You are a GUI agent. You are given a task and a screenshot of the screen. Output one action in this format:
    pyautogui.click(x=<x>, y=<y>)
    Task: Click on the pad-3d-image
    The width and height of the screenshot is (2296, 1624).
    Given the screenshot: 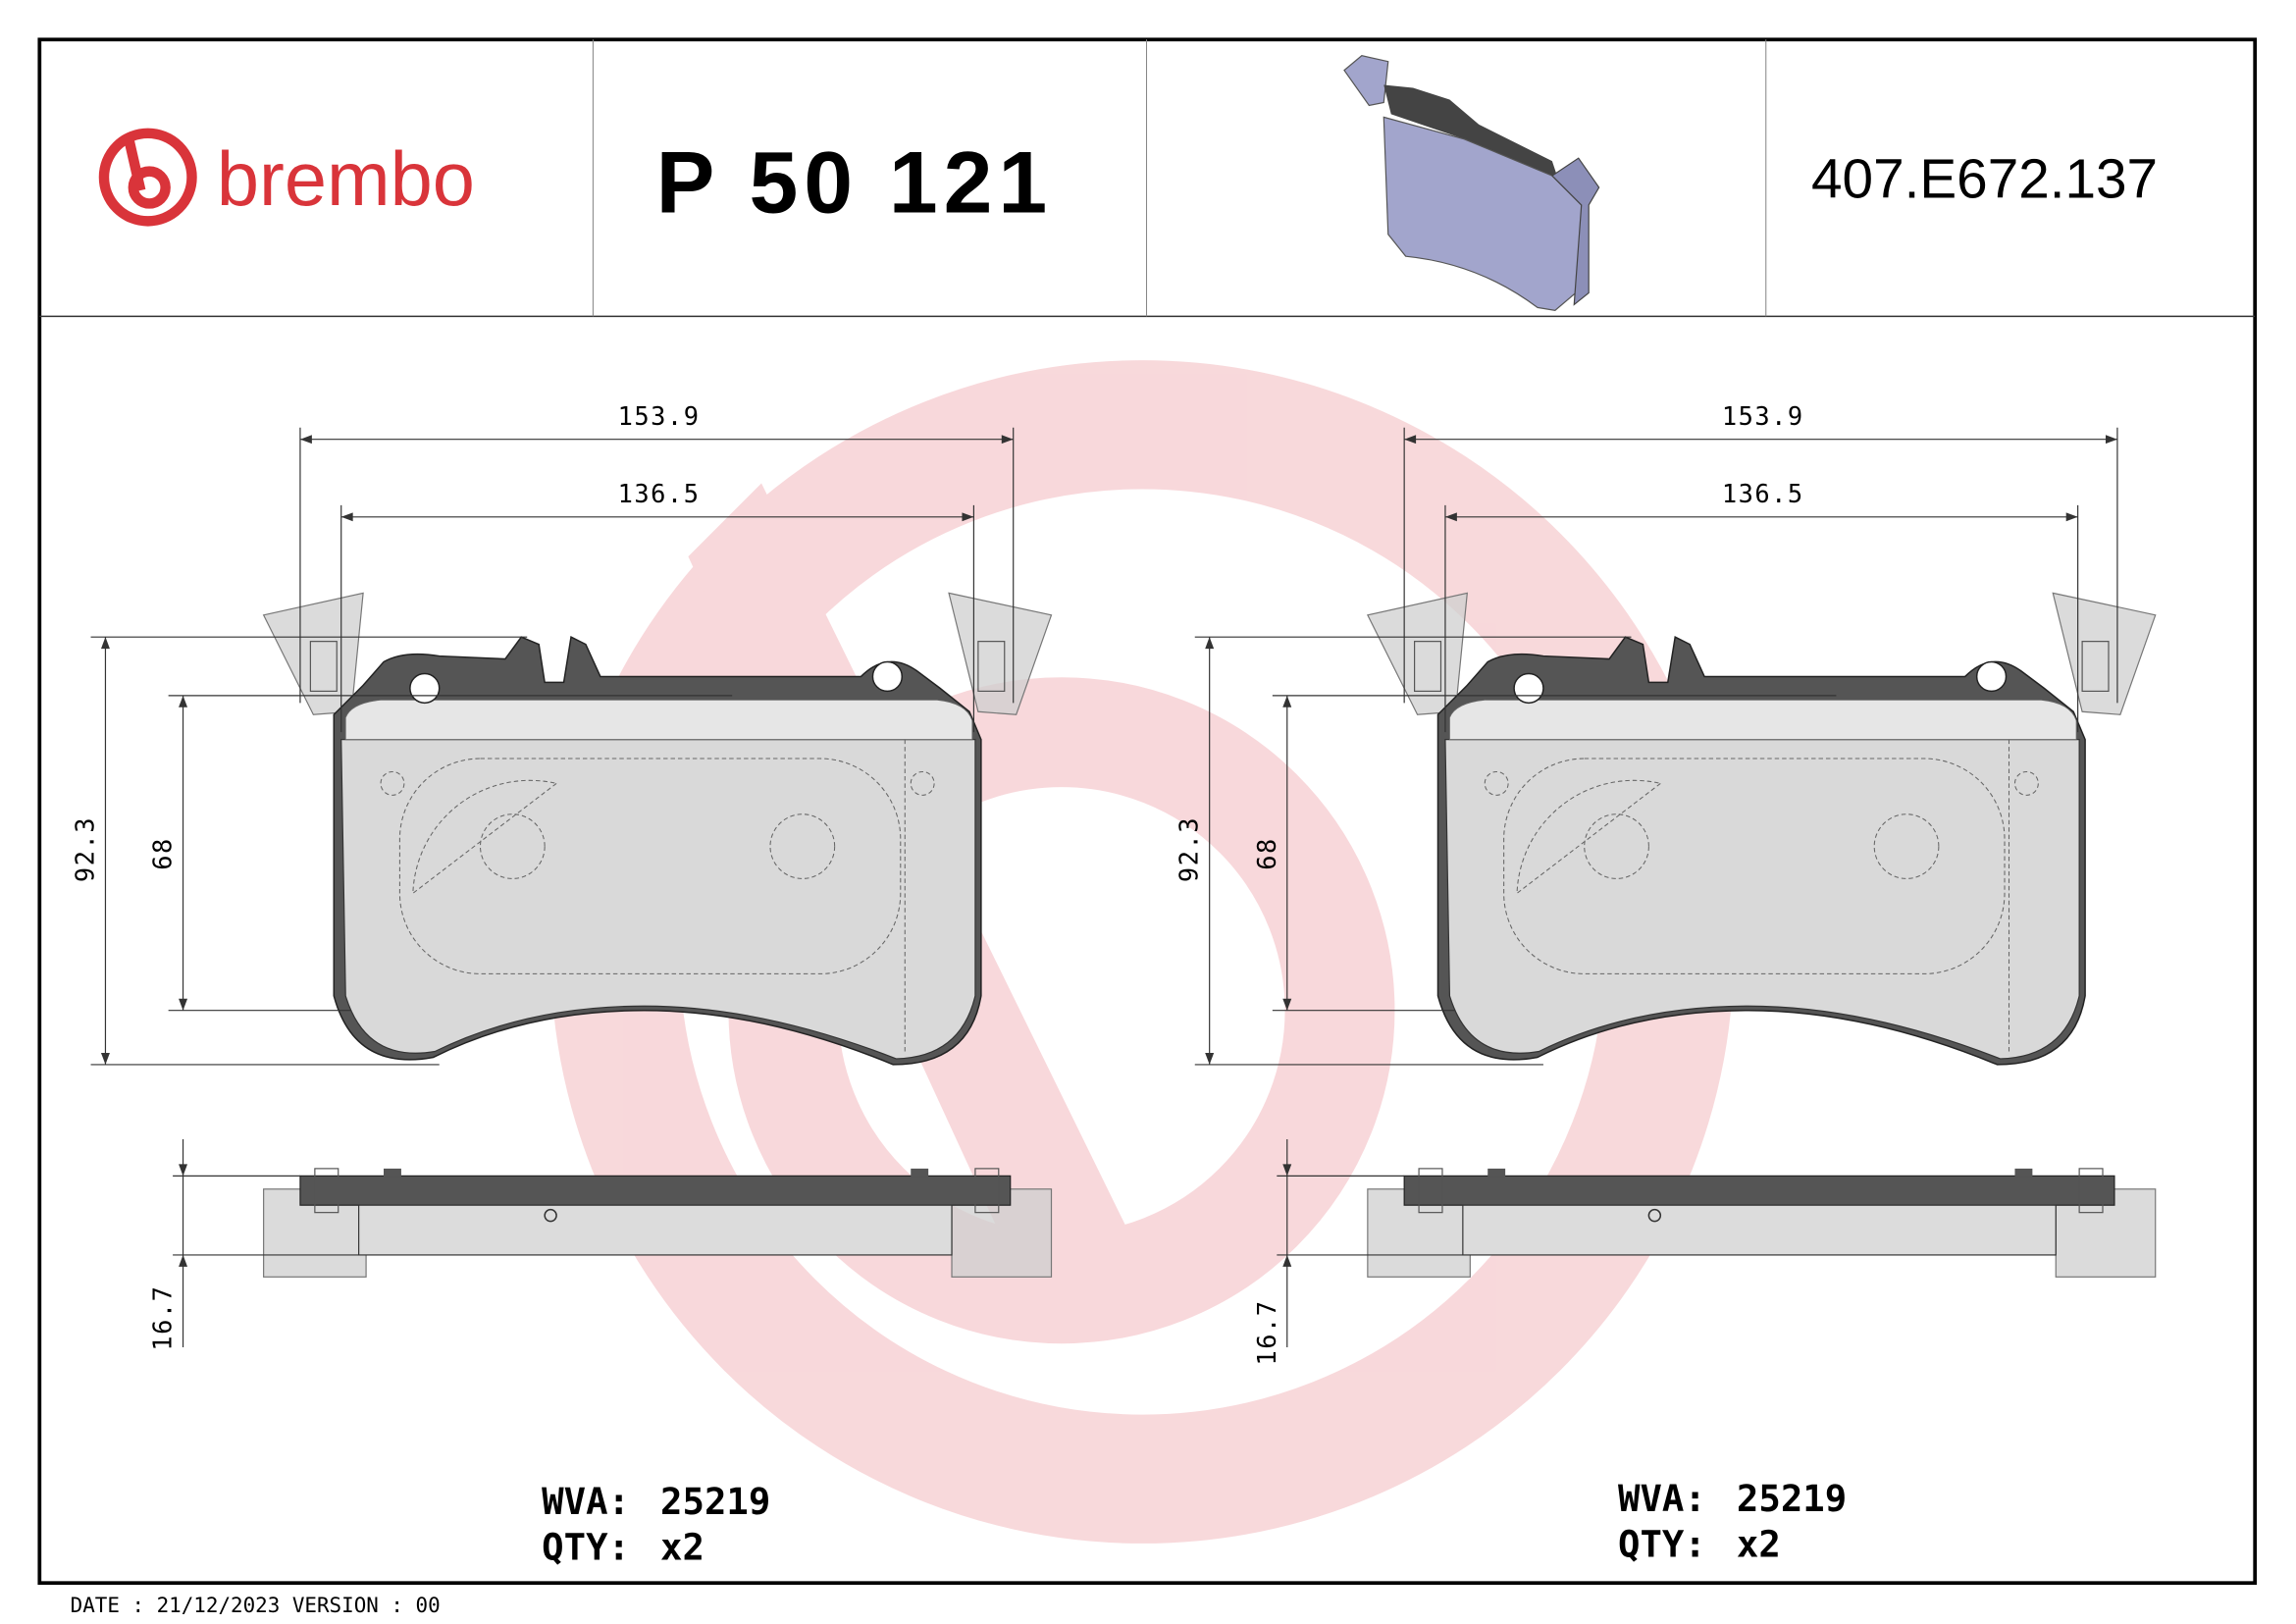 What is the action you would take?
    pyautogui.click(x=1471, y=183)
    